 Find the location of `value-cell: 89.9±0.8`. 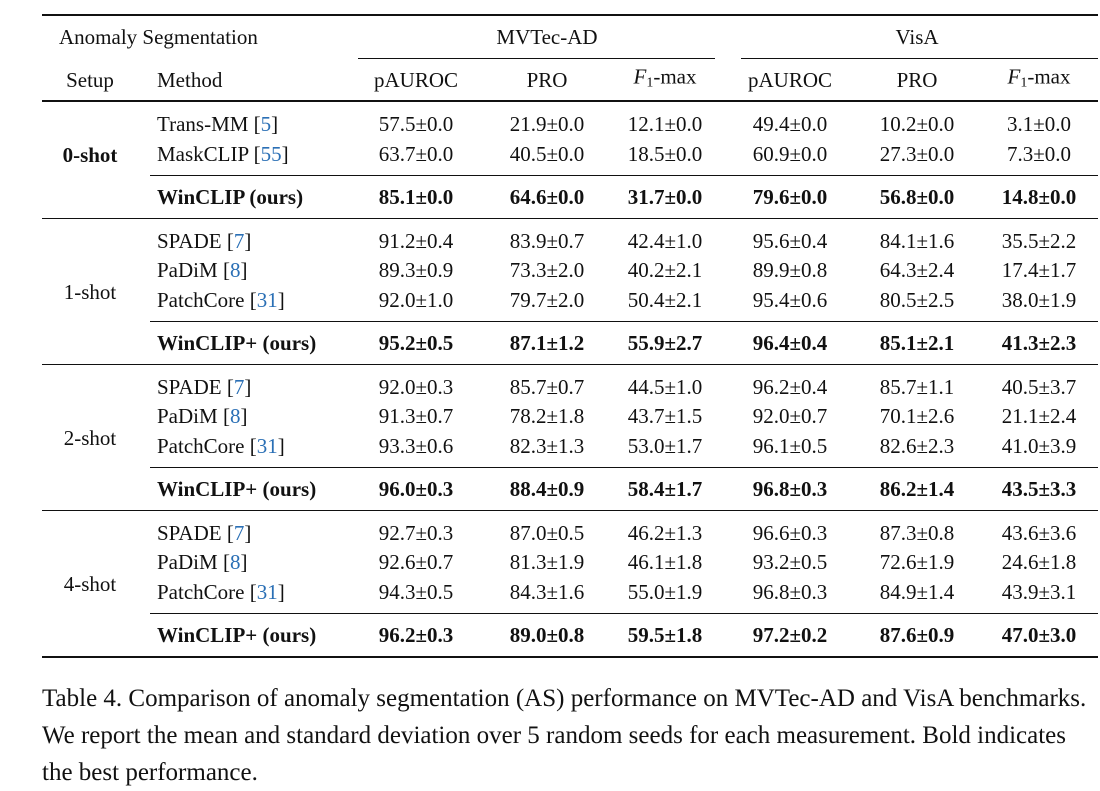

value-cell: 89.9±0.8 is located at coordinates (790, 270).